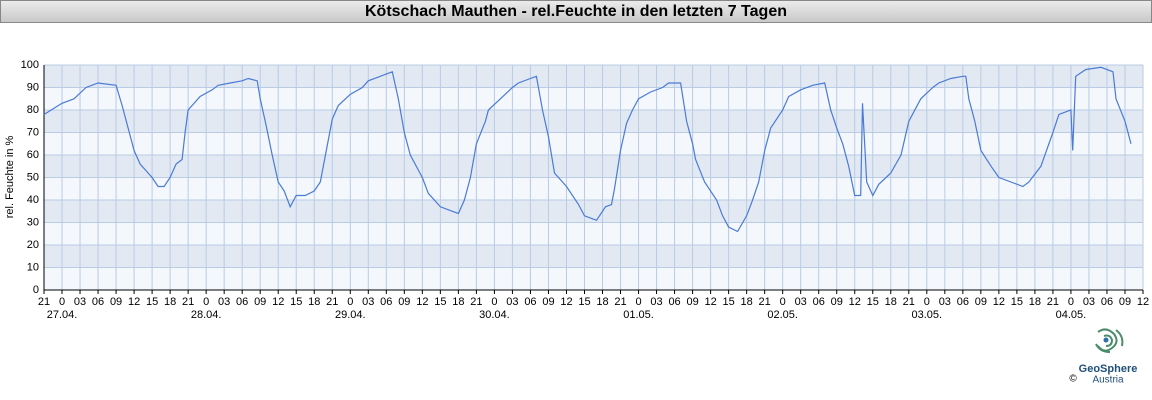 The image size is (1152, 400). What do you see at coordinates (1071, 315) in the screenshot?
I see `date-label: 04.05.` at bounding box center [1071, 315].